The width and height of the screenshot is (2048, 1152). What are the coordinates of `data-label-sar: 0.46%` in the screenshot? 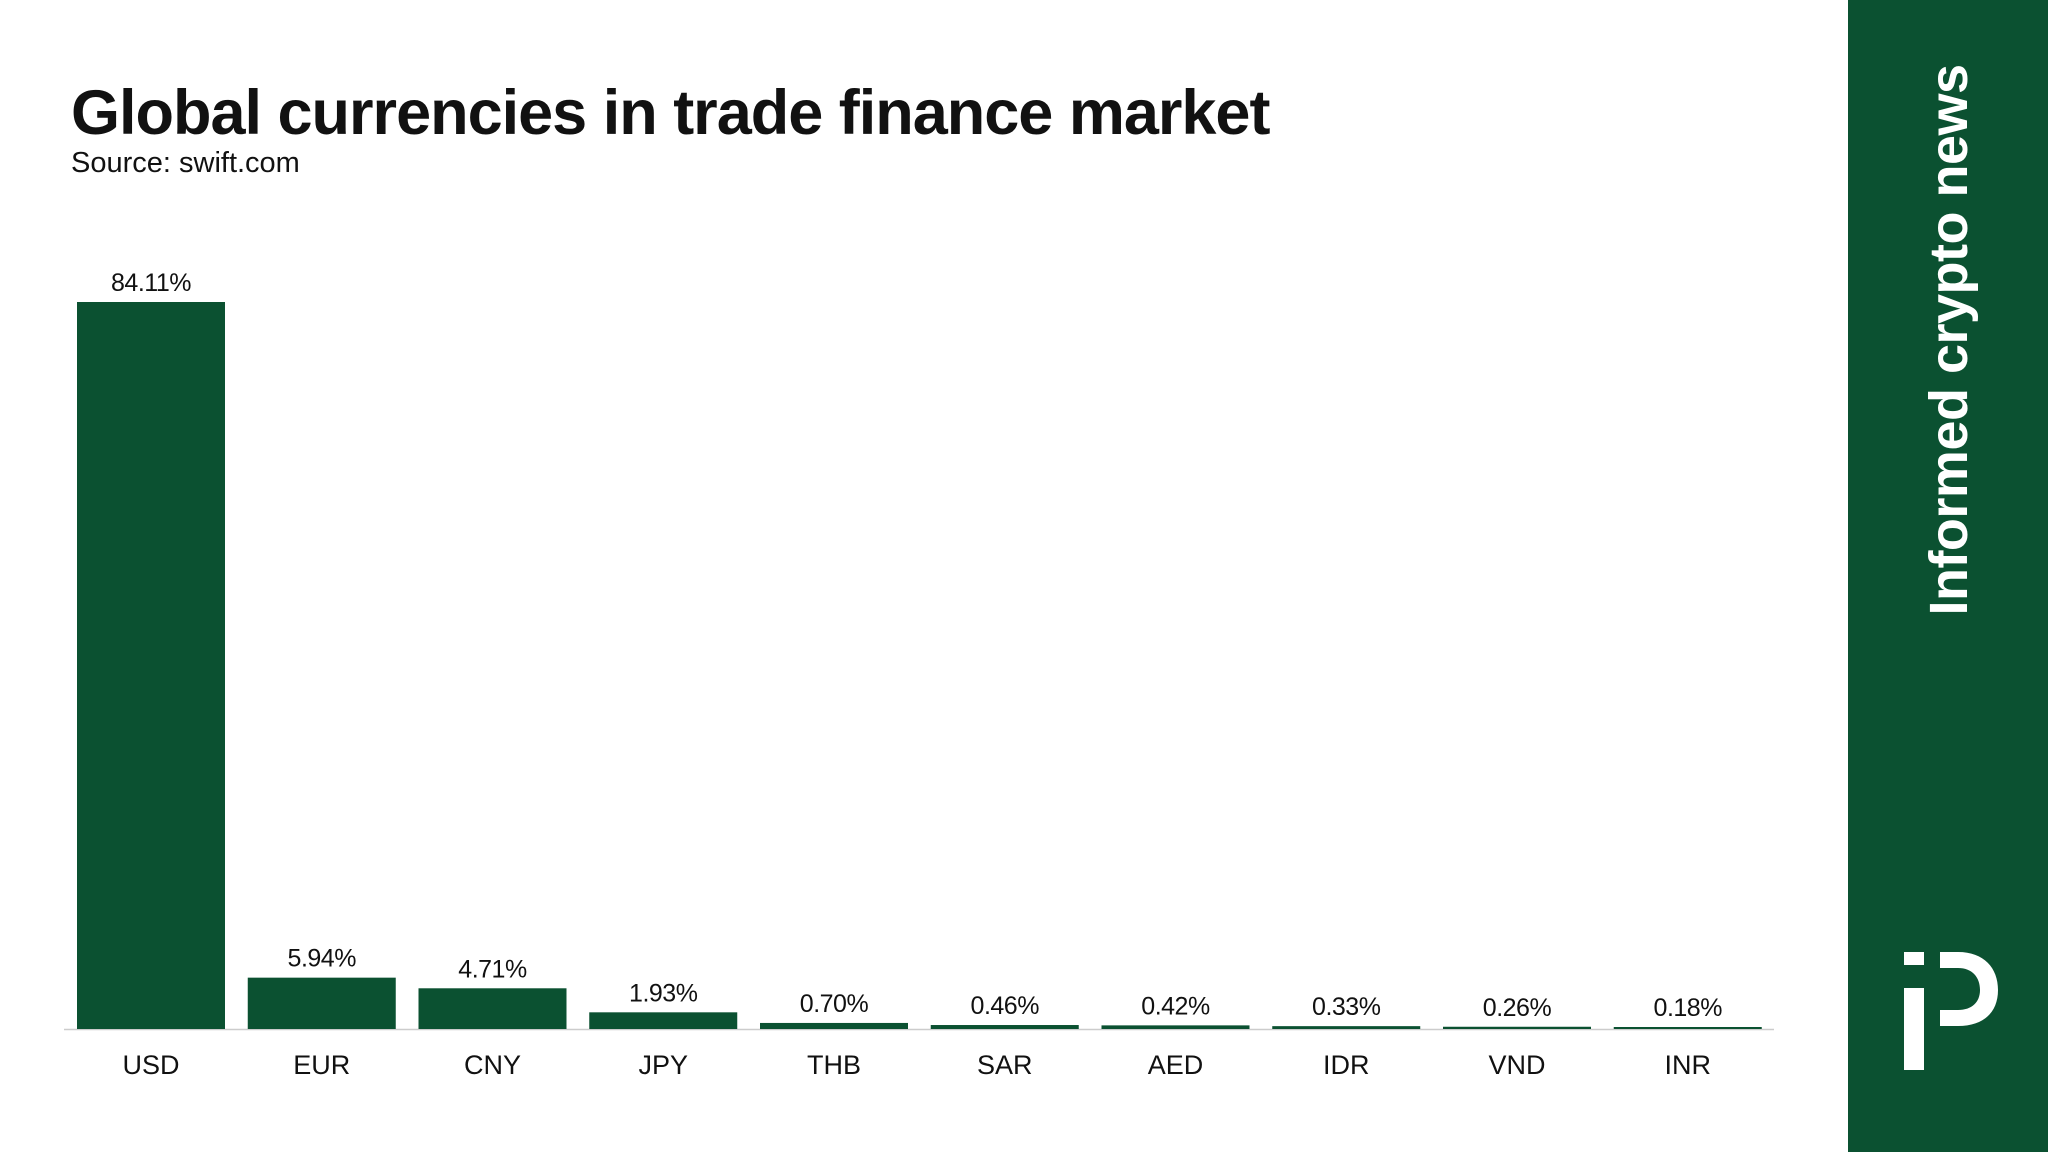 It's located at (1005, 1006).